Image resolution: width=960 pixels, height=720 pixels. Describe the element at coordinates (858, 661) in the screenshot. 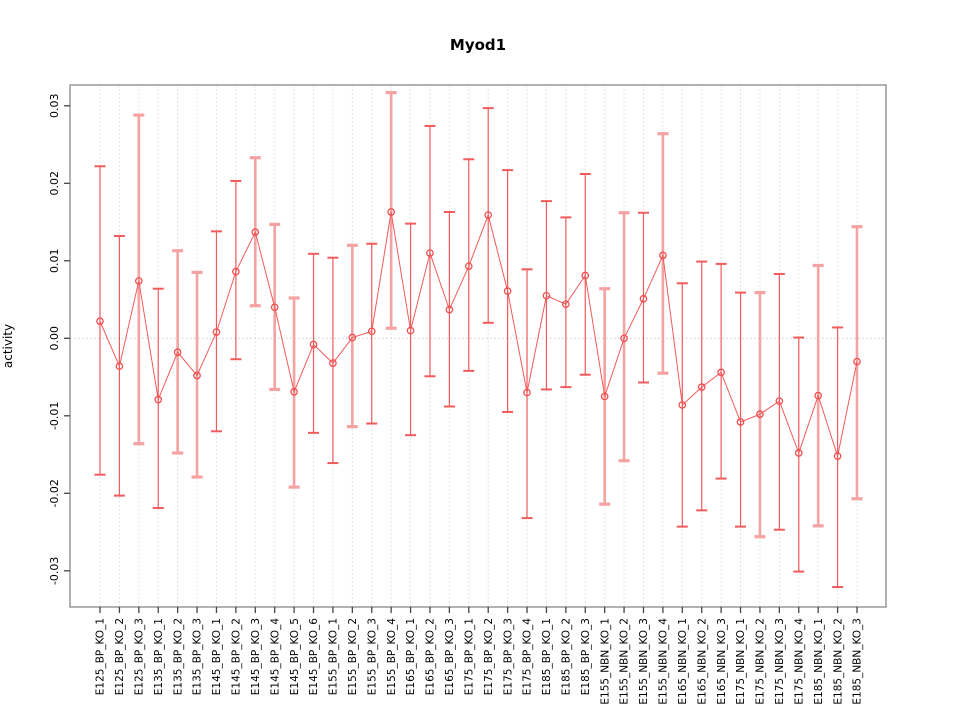

I see `x-tick-label: E185_NBN_KO_3` at that location.